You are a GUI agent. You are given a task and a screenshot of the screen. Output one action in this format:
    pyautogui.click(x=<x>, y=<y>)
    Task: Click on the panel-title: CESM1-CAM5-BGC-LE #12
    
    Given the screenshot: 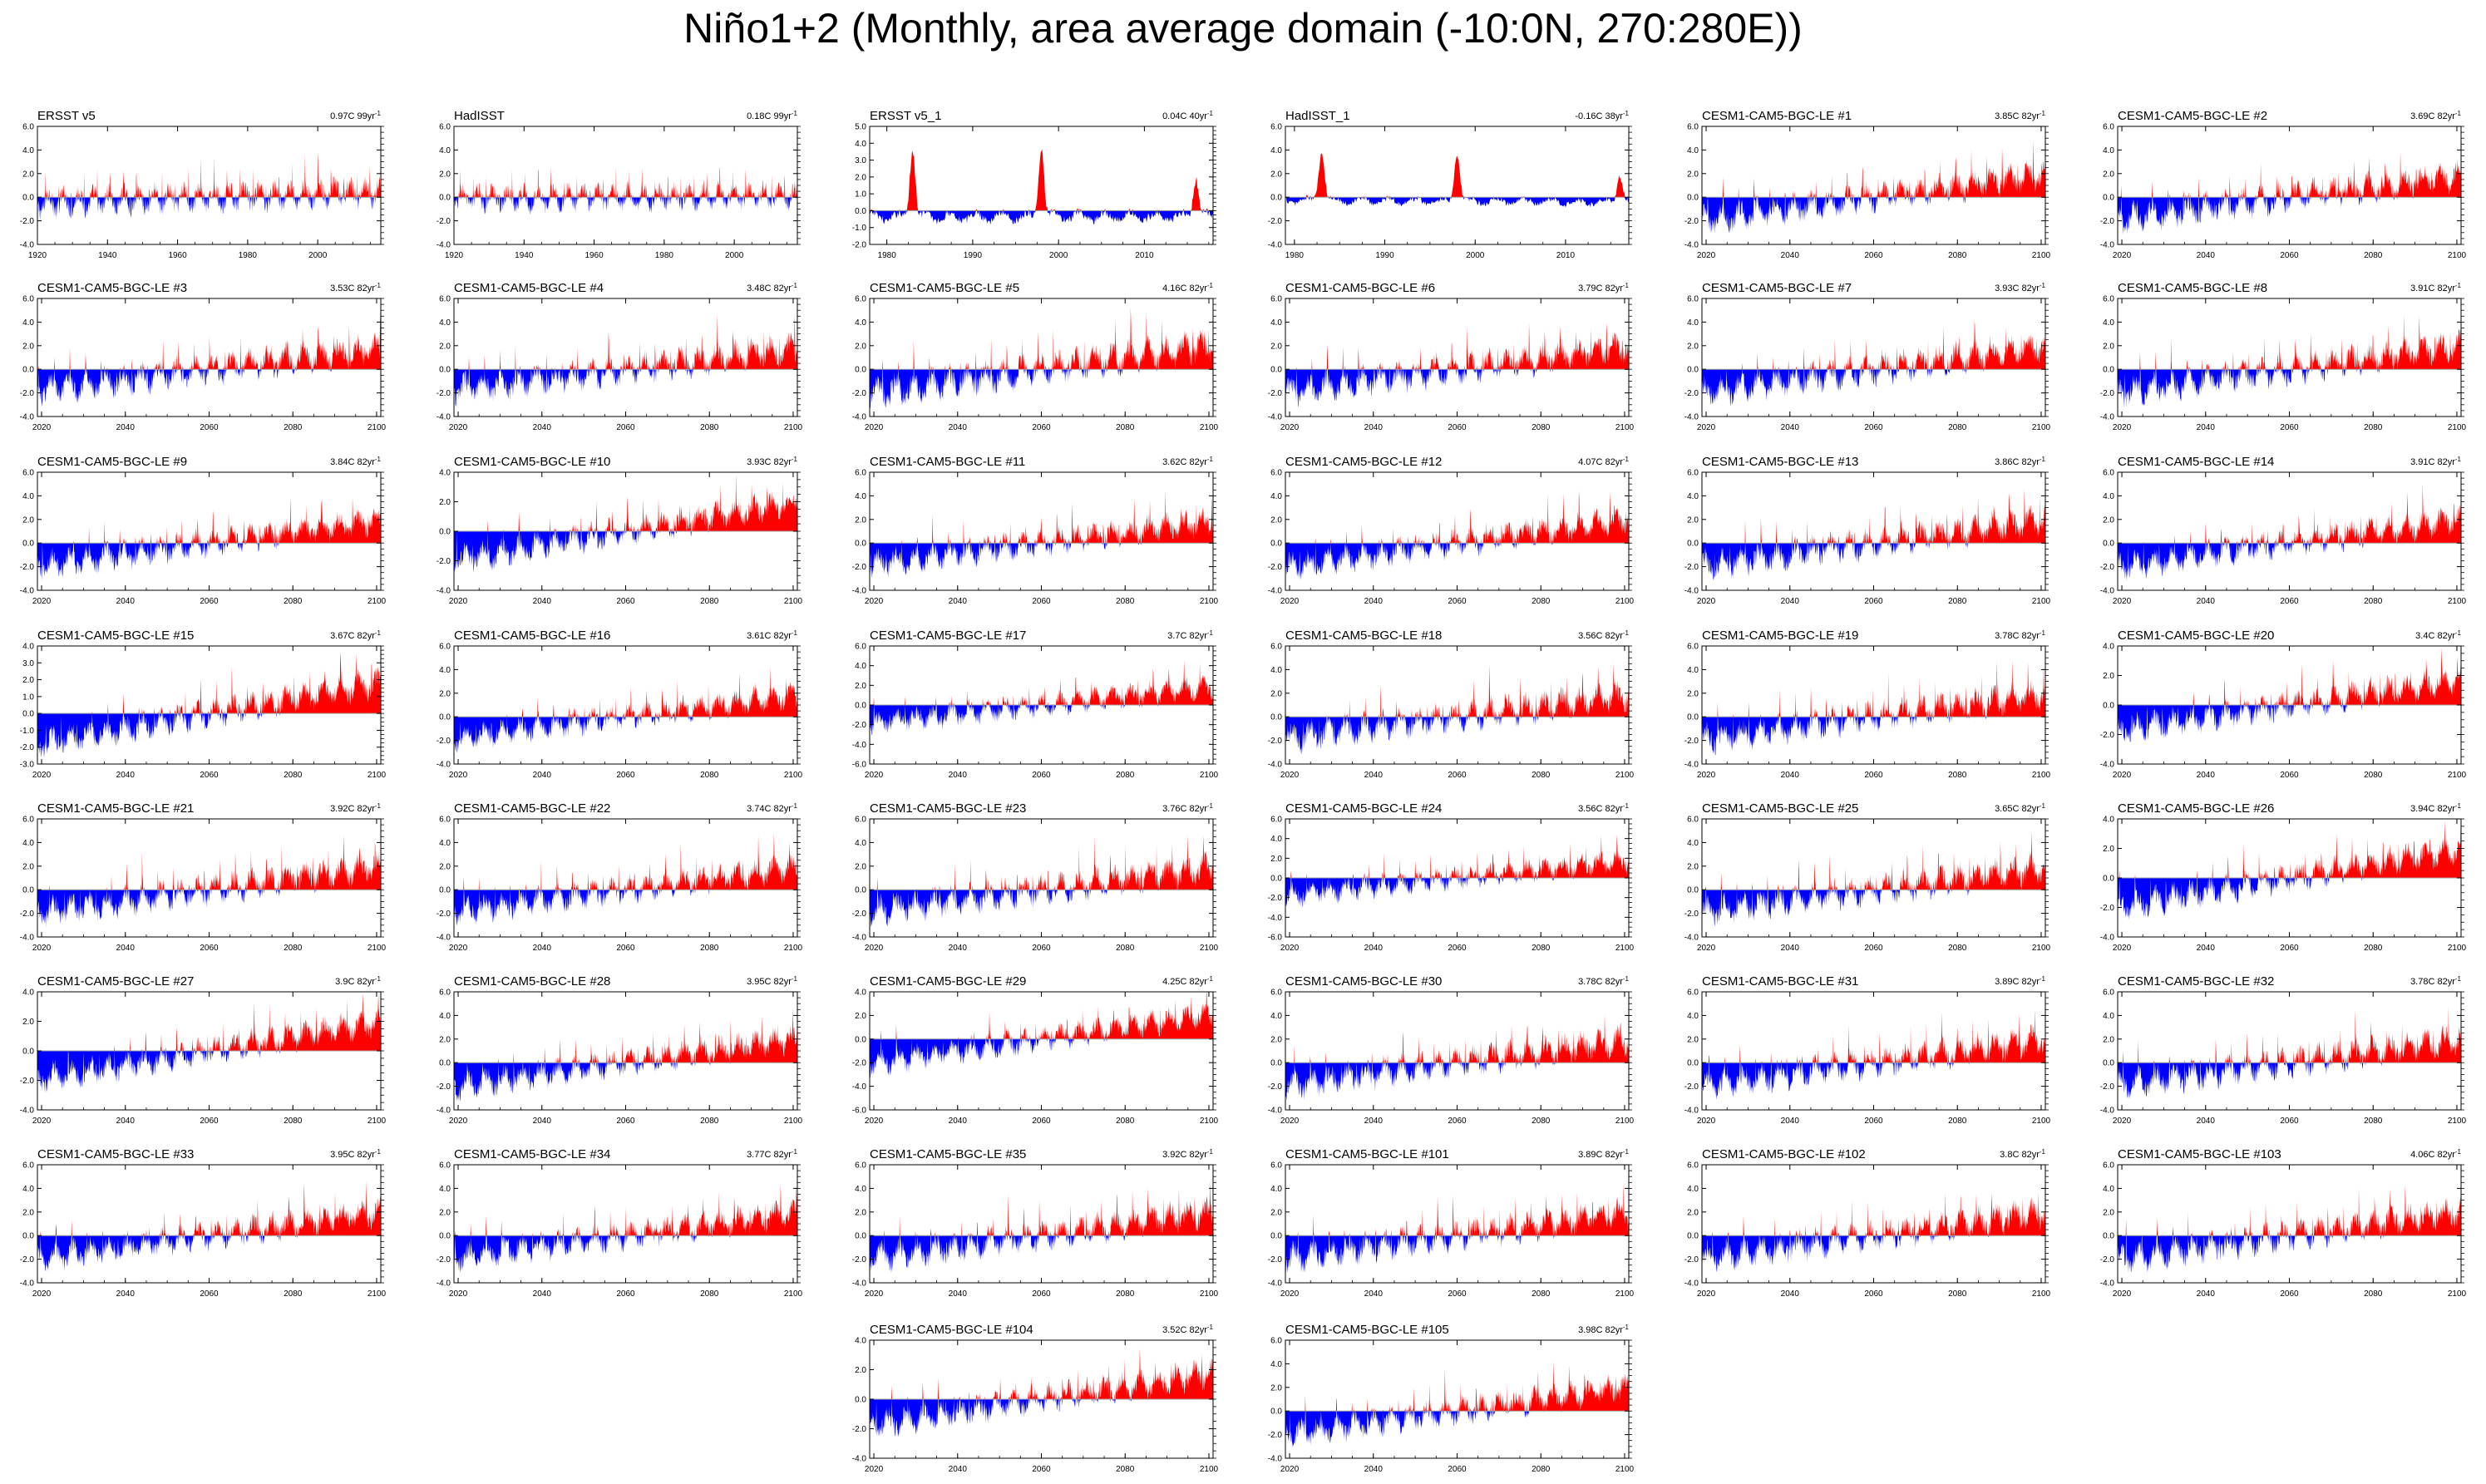 What is the action you would take?
    pyautogui.click(x=1363, y=462)
    